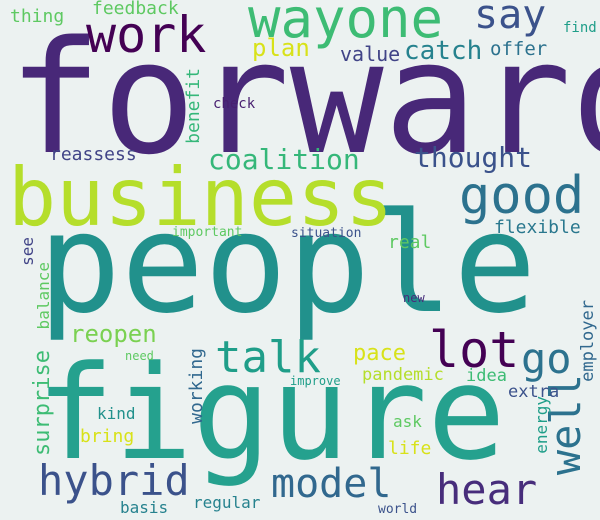  I want to click on word-improve: improve, so click(315, 381).